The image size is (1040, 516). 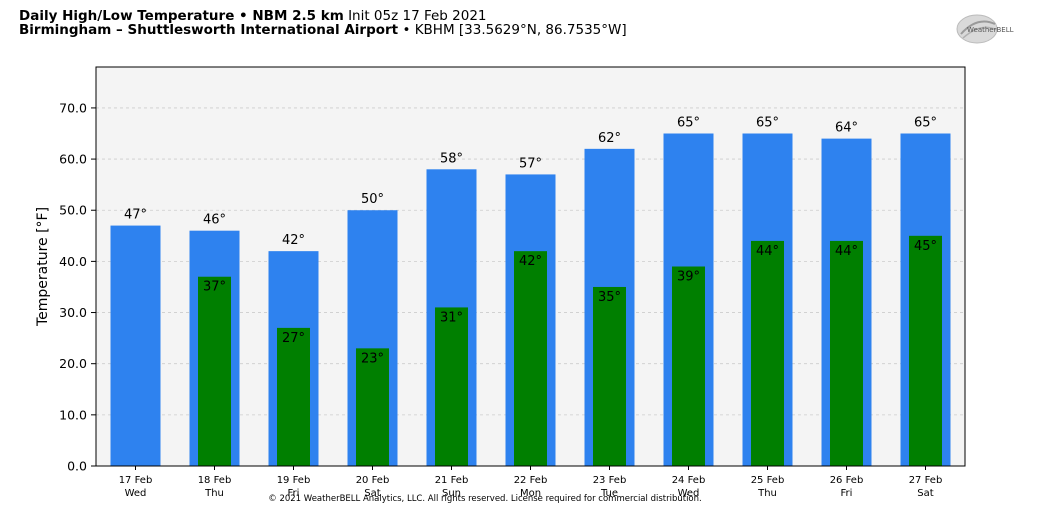 What do you see at coordinates (530, 261) in the screenshot?
I see `low-temp-label: 42°` at bounding box center [530, 261].